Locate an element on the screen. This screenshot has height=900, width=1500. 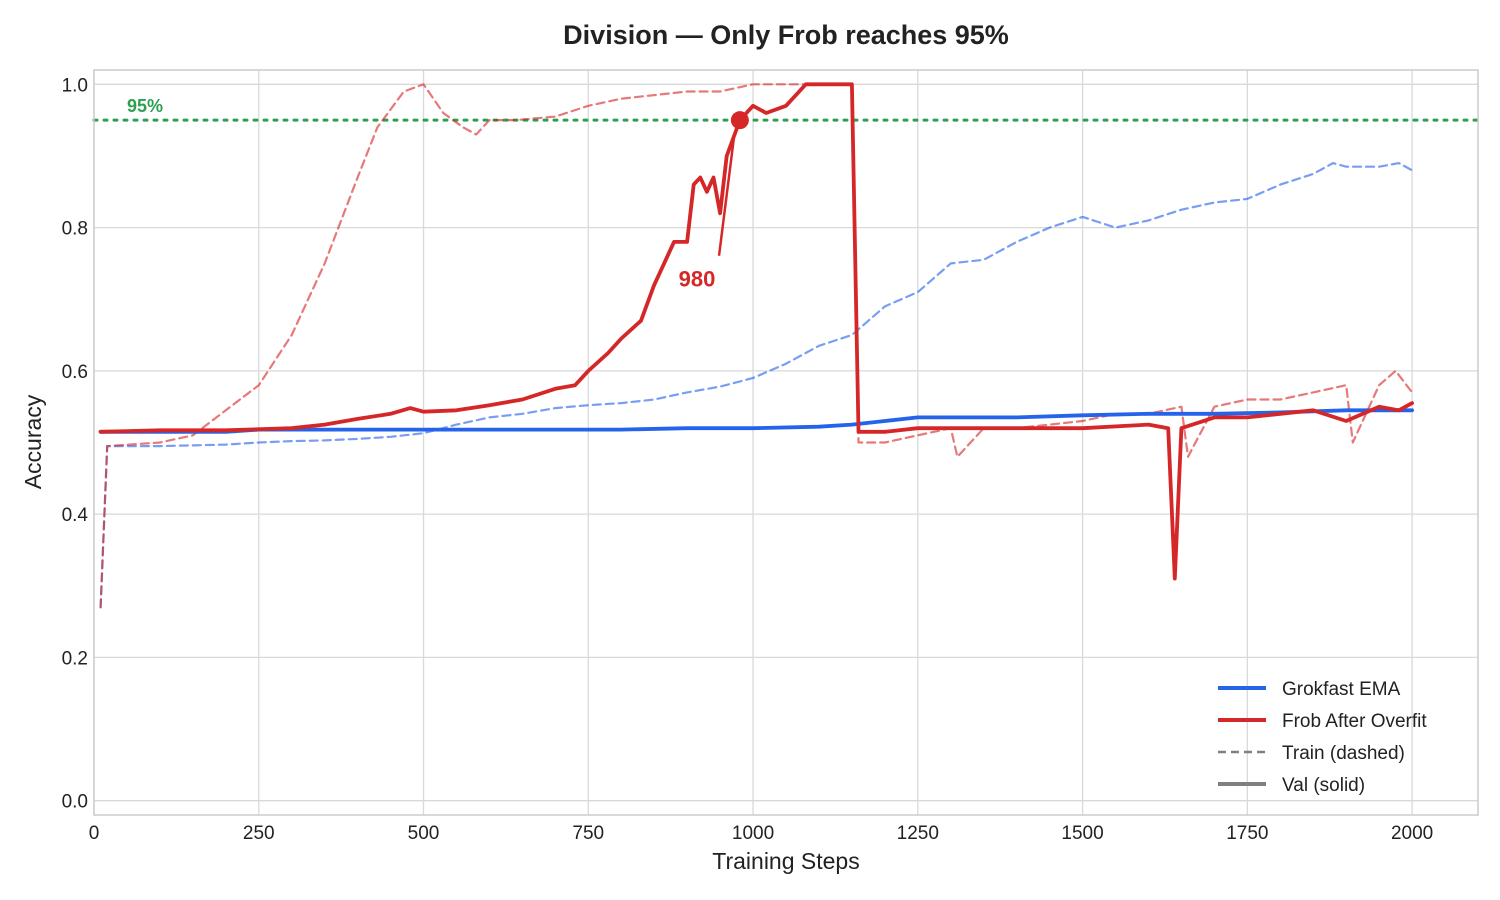
y-tick-label: 0.8 is located at coordinates (75, 229).